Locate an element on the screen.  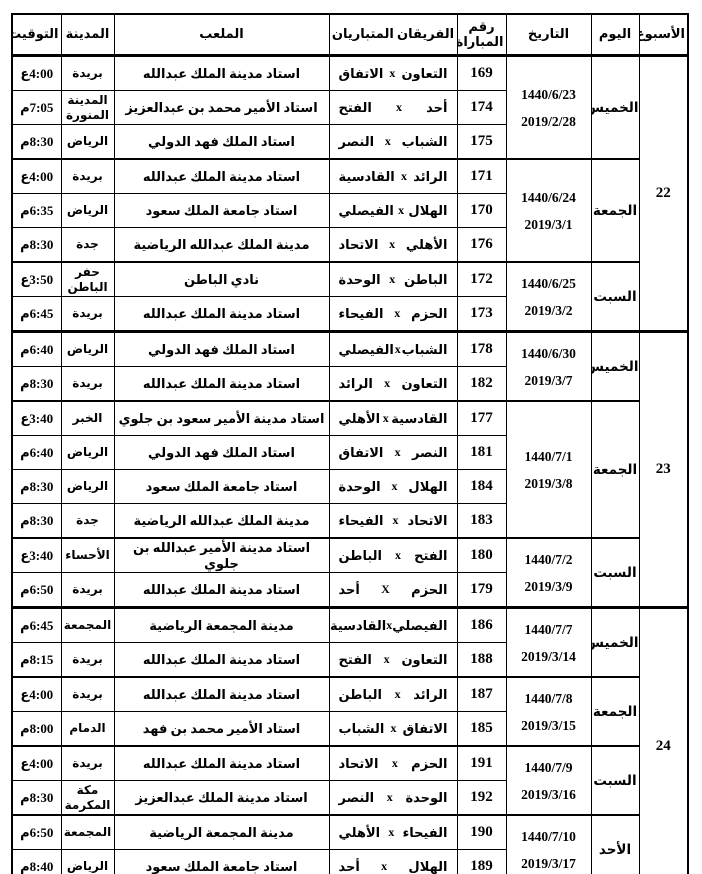
team-home: الاتحاد is located at coordinates (427, 520).